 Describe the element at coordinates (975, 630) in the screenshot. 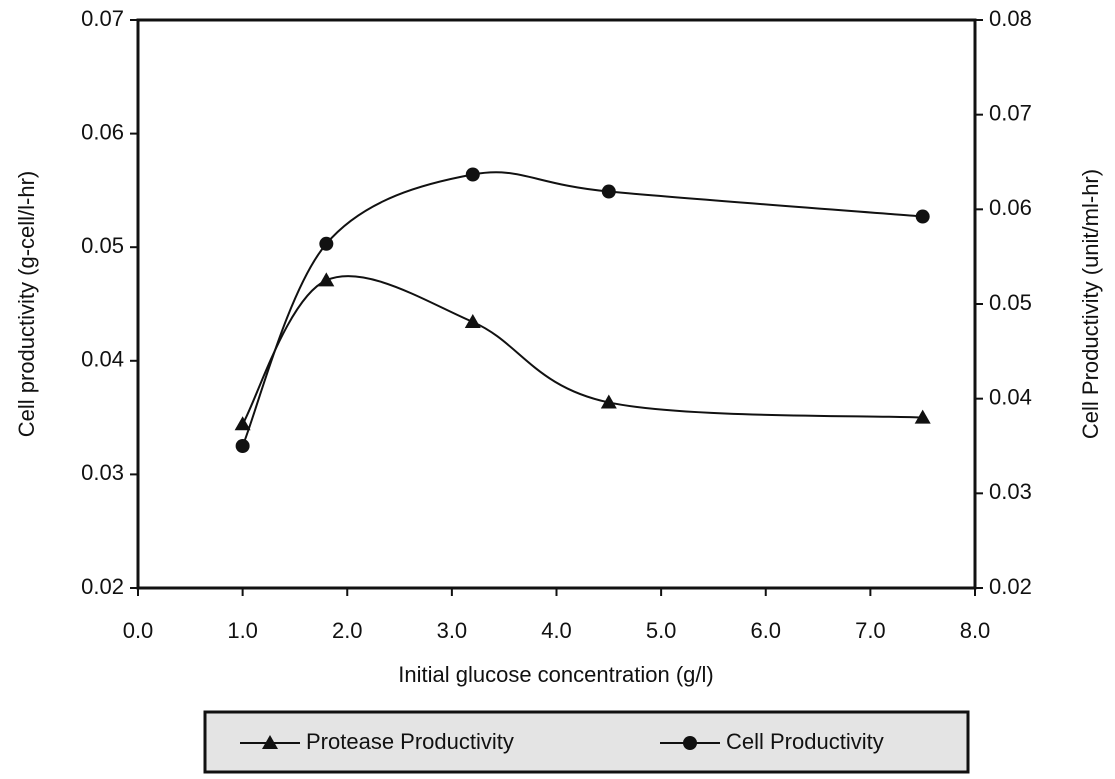

I see `x-tick-label: 8.0` at that location.